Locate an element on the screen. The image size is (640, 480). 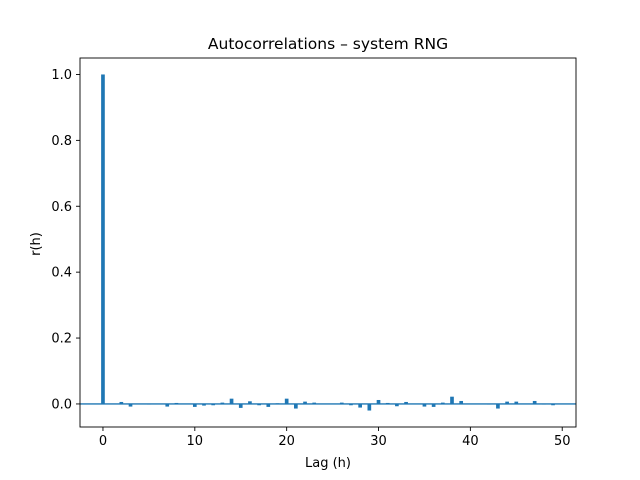
y-tick-label: 1.0 is located at coordinates (61, 75).